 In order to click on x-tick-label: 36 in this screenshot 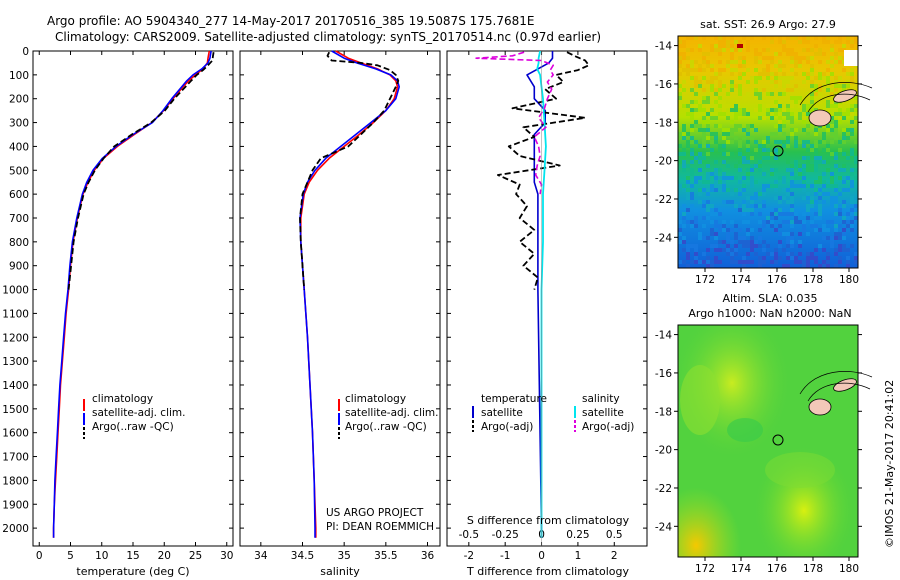, I will do `click(428, 556)`.